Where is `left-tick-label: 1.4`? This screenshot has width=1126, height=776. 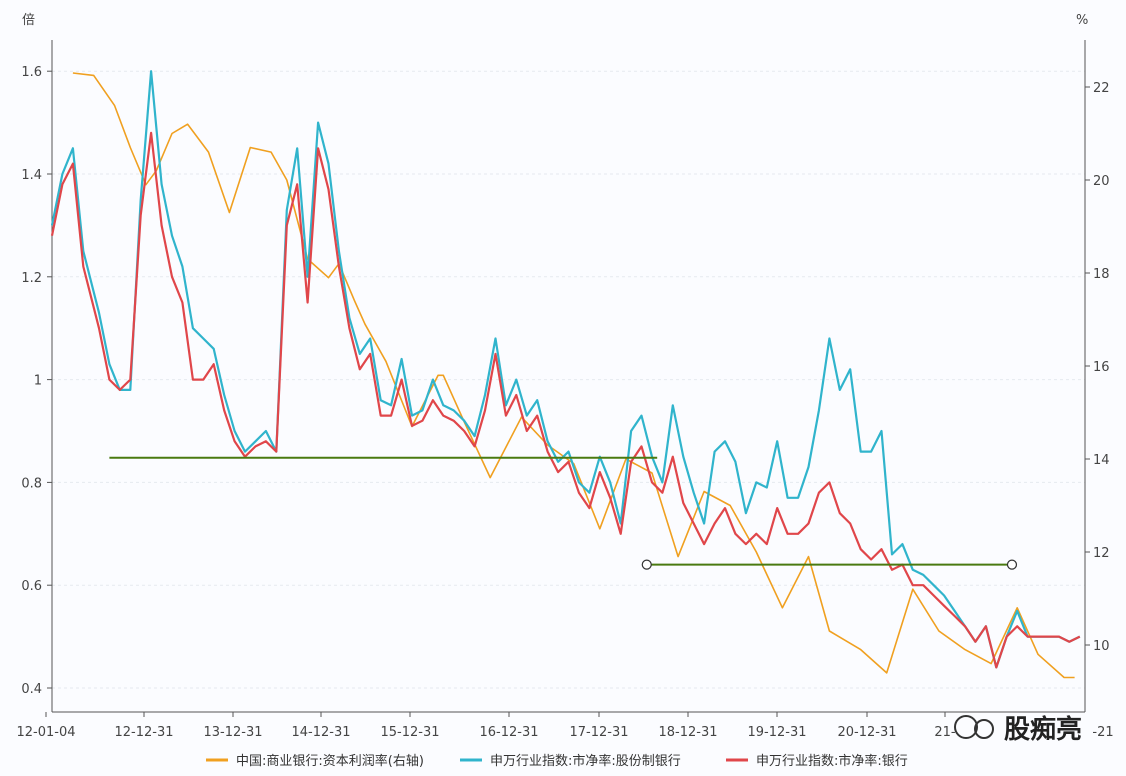 left-tick-label: 1.4 is located at coordinates (31, 175).